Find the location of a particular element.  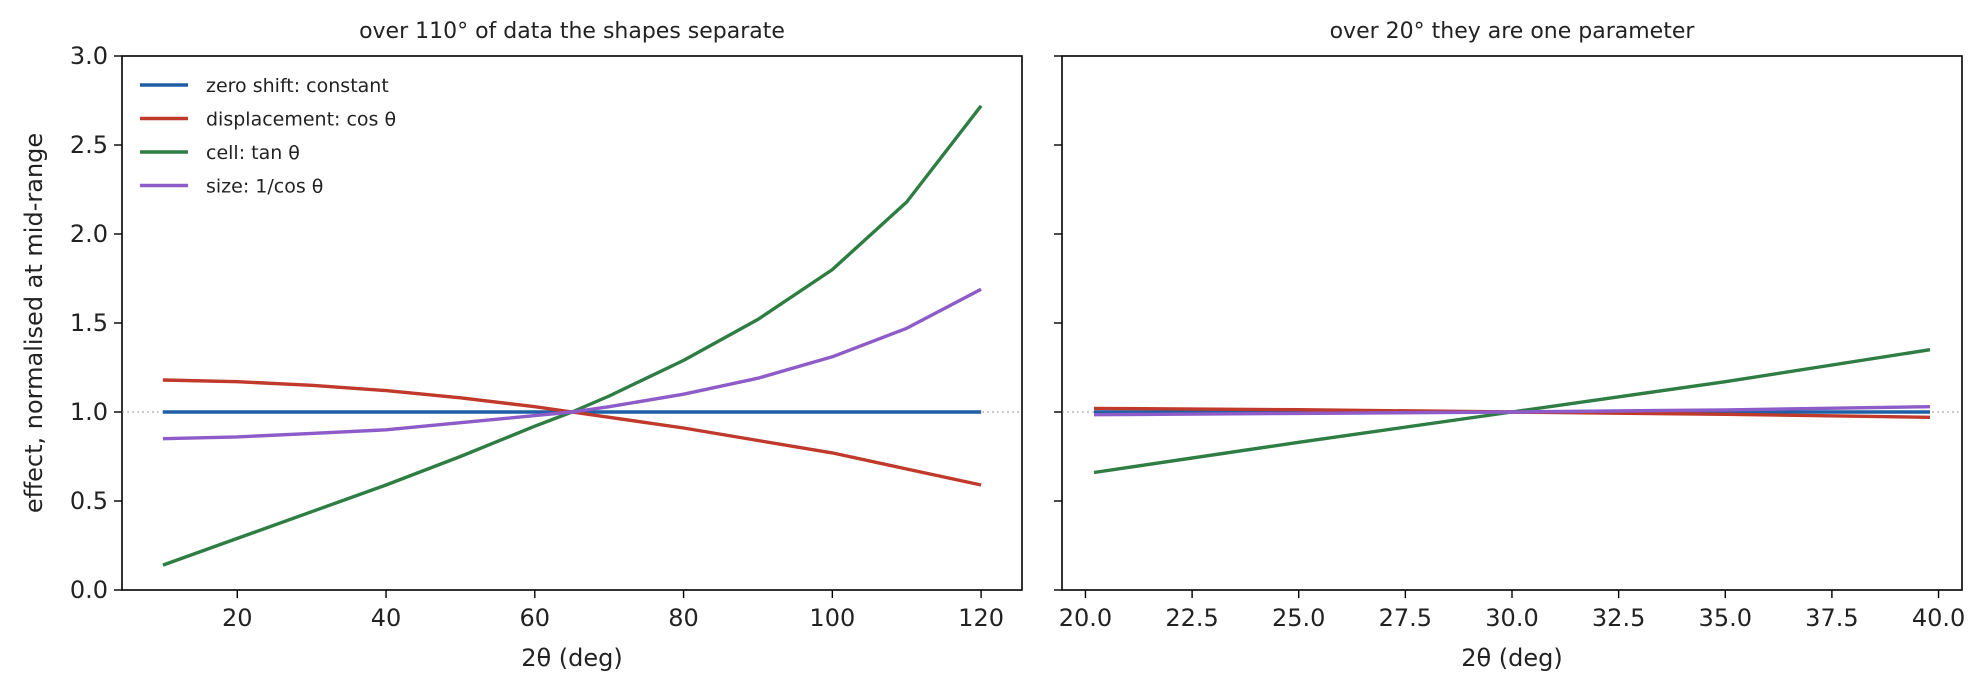

y-tick-label: 3.0 is located at coordinates (89, 56).